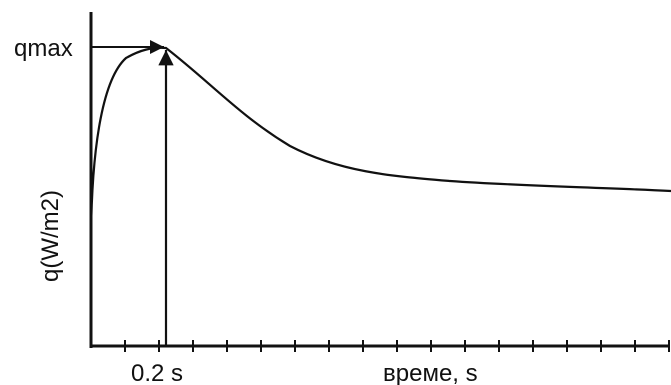  I want to click on x-axis-ticks, so click(397, 346).